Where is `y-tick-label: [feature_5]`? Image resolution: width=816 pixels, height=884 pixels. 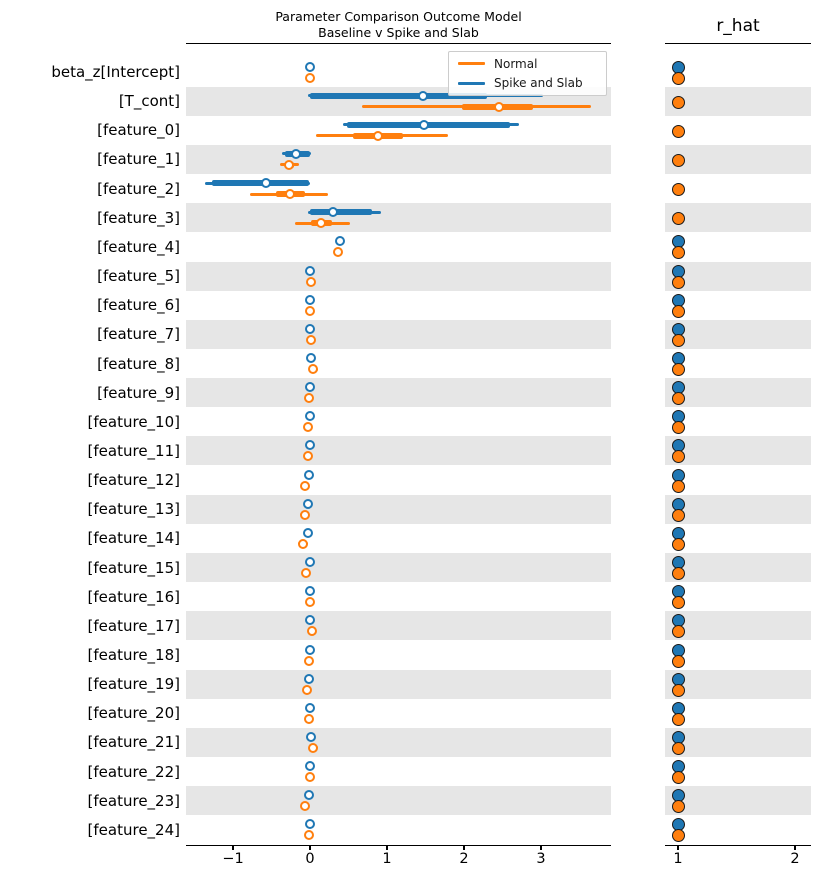
y-tick-label: [feature_5] is located at coordinates (138, 276).